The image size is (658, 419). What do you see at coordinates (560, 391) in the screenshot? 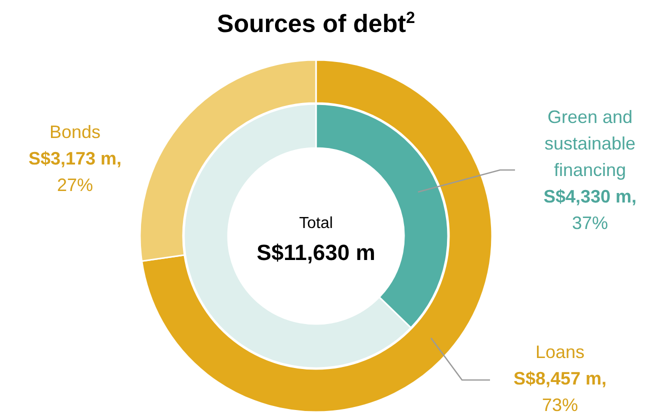
I see `data-label: S$8,457 m, 73%` at bounding box center [560, 391].